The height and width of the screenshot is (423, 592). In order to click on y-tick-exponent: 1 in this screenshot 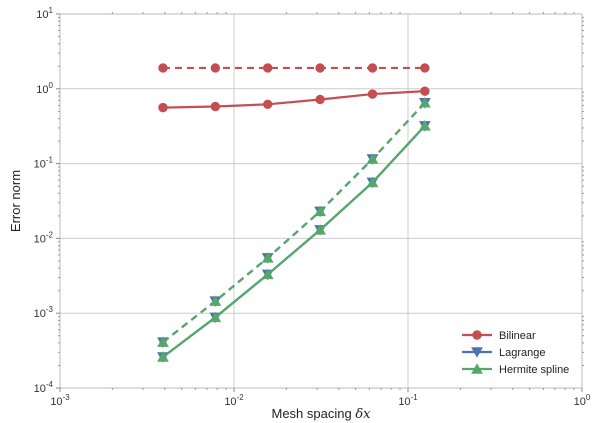, I will do `click(51, 10)`.